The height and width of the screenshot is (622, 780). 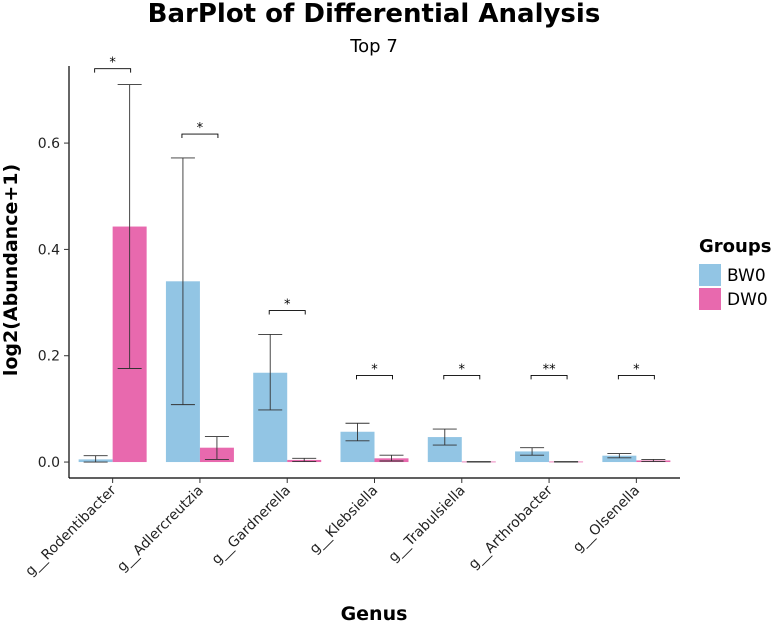 What do you see at coordinates (606, 519) in the screenshot?
I see `x-tick-label: g__Olsenella` at bounding box center [606, 519].